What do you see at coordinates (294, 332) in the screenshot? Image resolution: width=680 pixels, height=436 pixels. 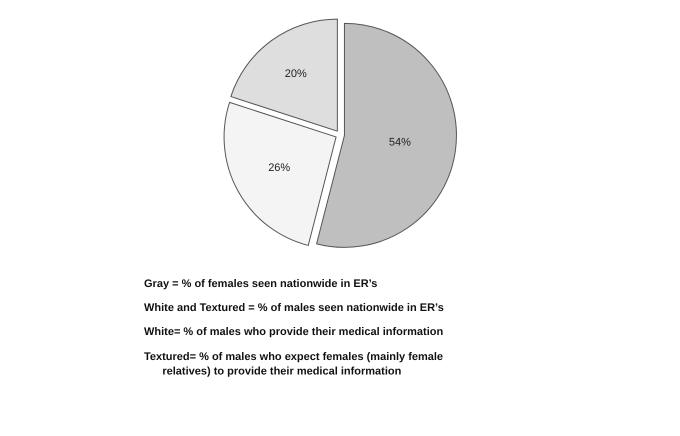 I see `text: White= % of males who provide their medical information` at bounding box center [294, 332].